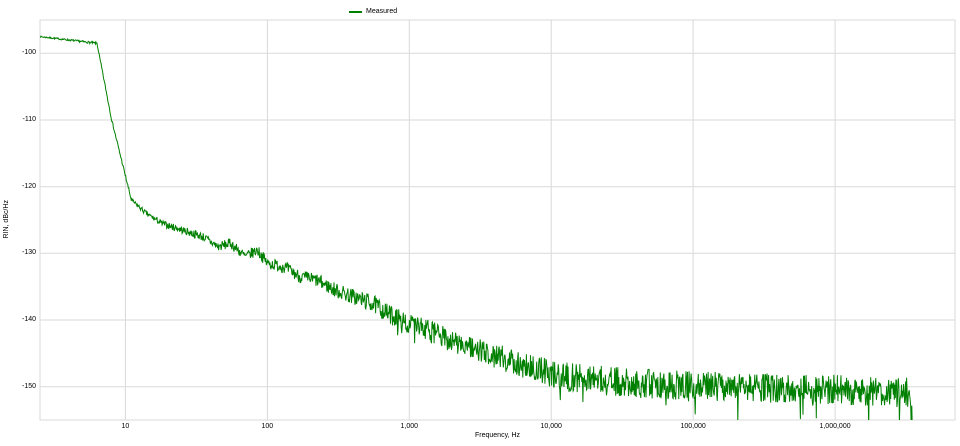 The height and width of the screenshot is (446, 960). What do you see at coordinates (28, 386) in the screenshot?
I see `y-tick-label: -150` at bounding box center [28, 386].